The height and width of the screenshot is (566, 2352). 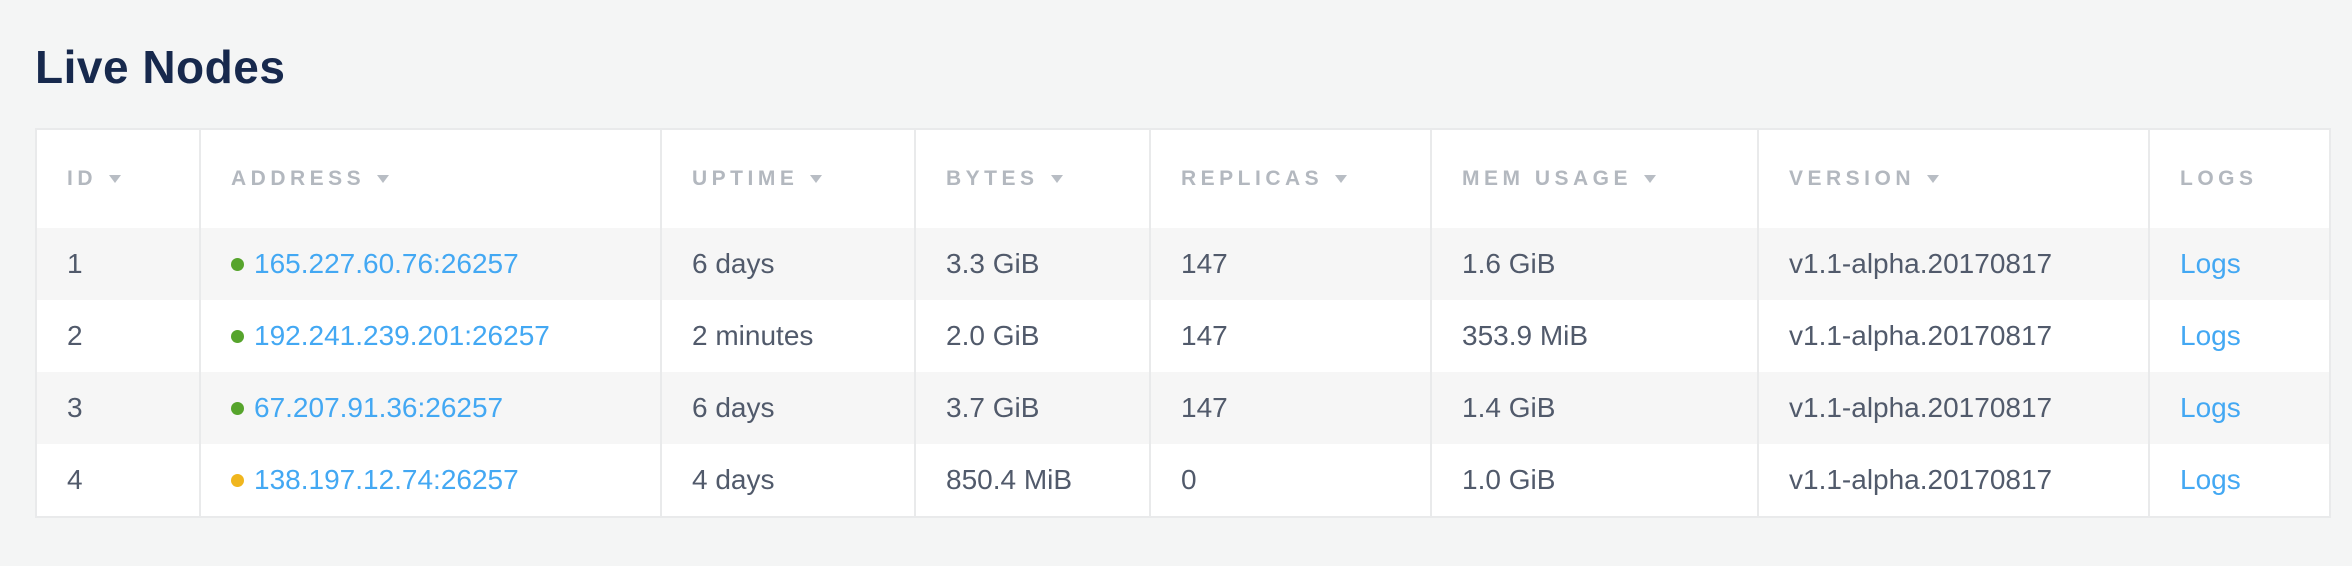 I want to click on node-bytes: 3.7 GiB, so click(x=993, y=407).